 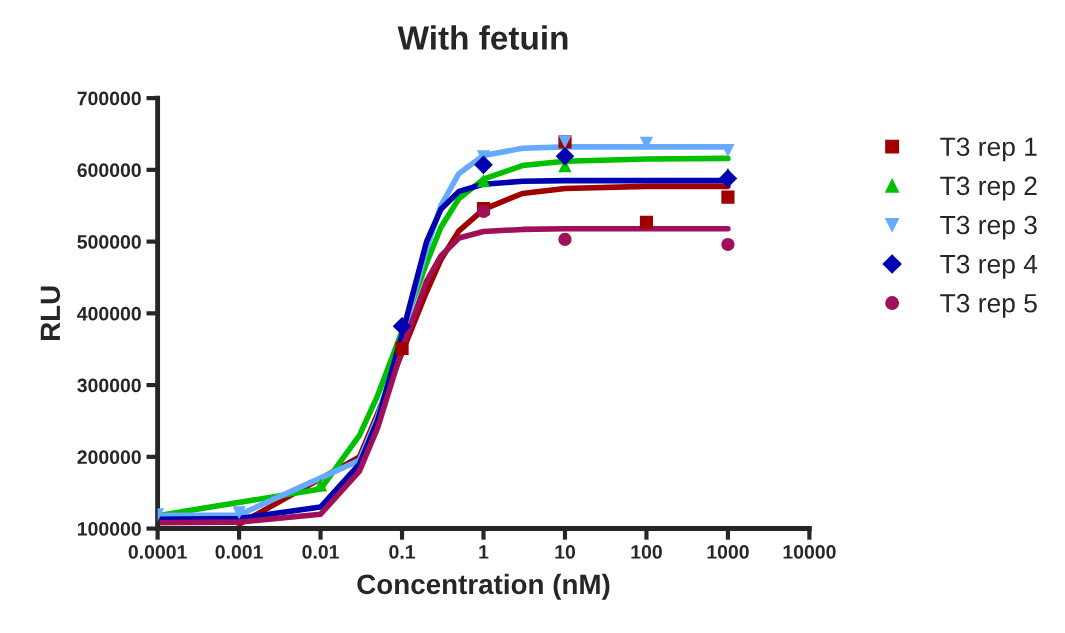 I want to click on chart-title: With fetuin, so click(x=482, y=37).